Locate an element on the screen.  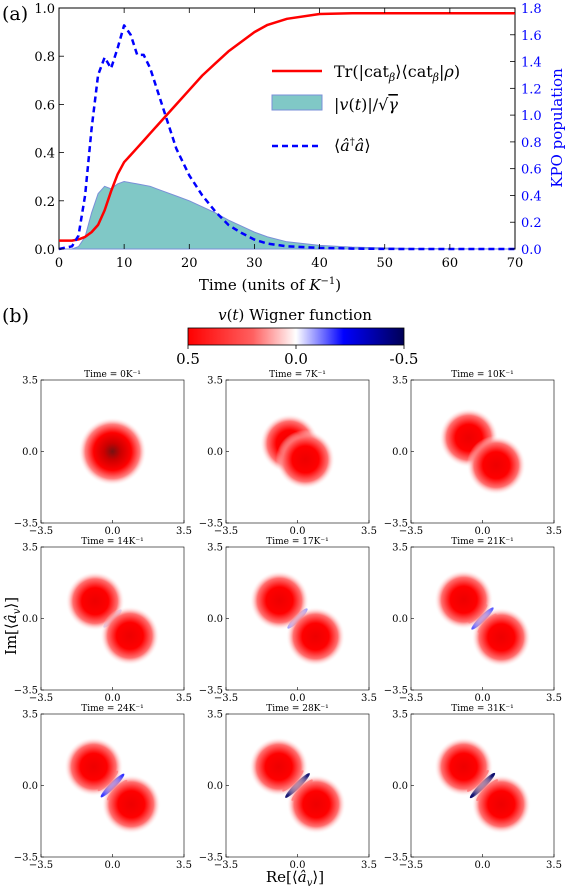
y-tick-label-right: 1.4 is located at coordinates (531, 63).